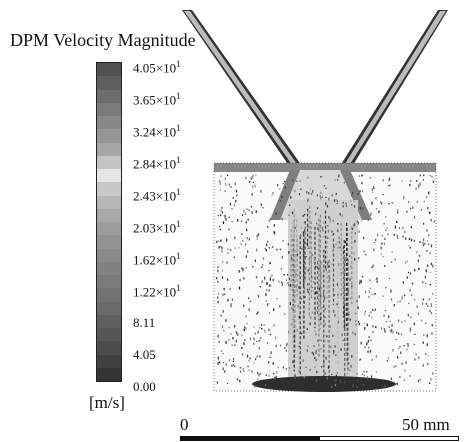  What do you see at coordinates (157, 99) in the screenshot?
I see `colorbar-tick-label: 3.65×10¹` at bounding box center [157, 99].